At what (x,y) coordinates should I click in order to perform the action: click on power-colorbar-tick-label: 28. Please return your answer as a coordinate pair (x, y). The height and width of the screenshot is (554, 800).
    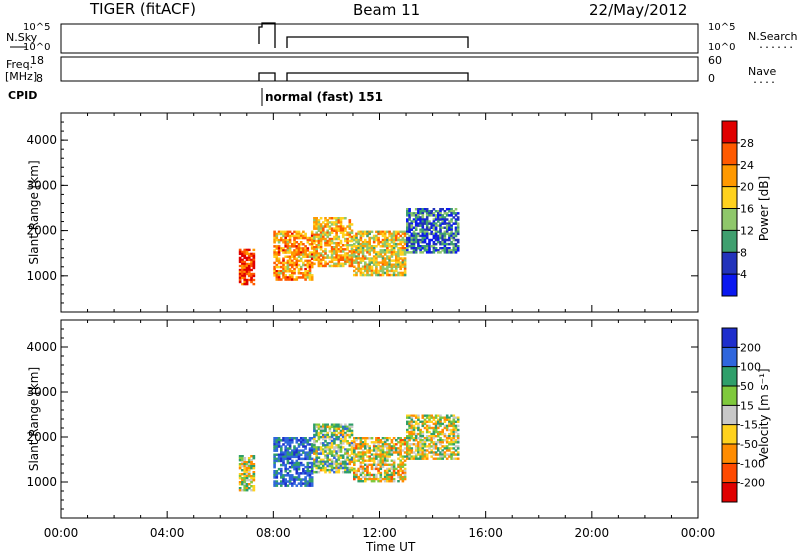
    Looking at the image, I should click on (747, 143).